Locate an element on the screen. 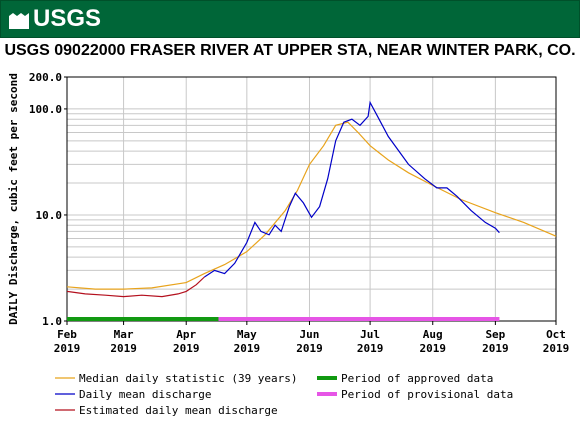 The height and width of the screenshot is (430, 580). usgs-logo-text: USGS is located at coordinates (67, 18).